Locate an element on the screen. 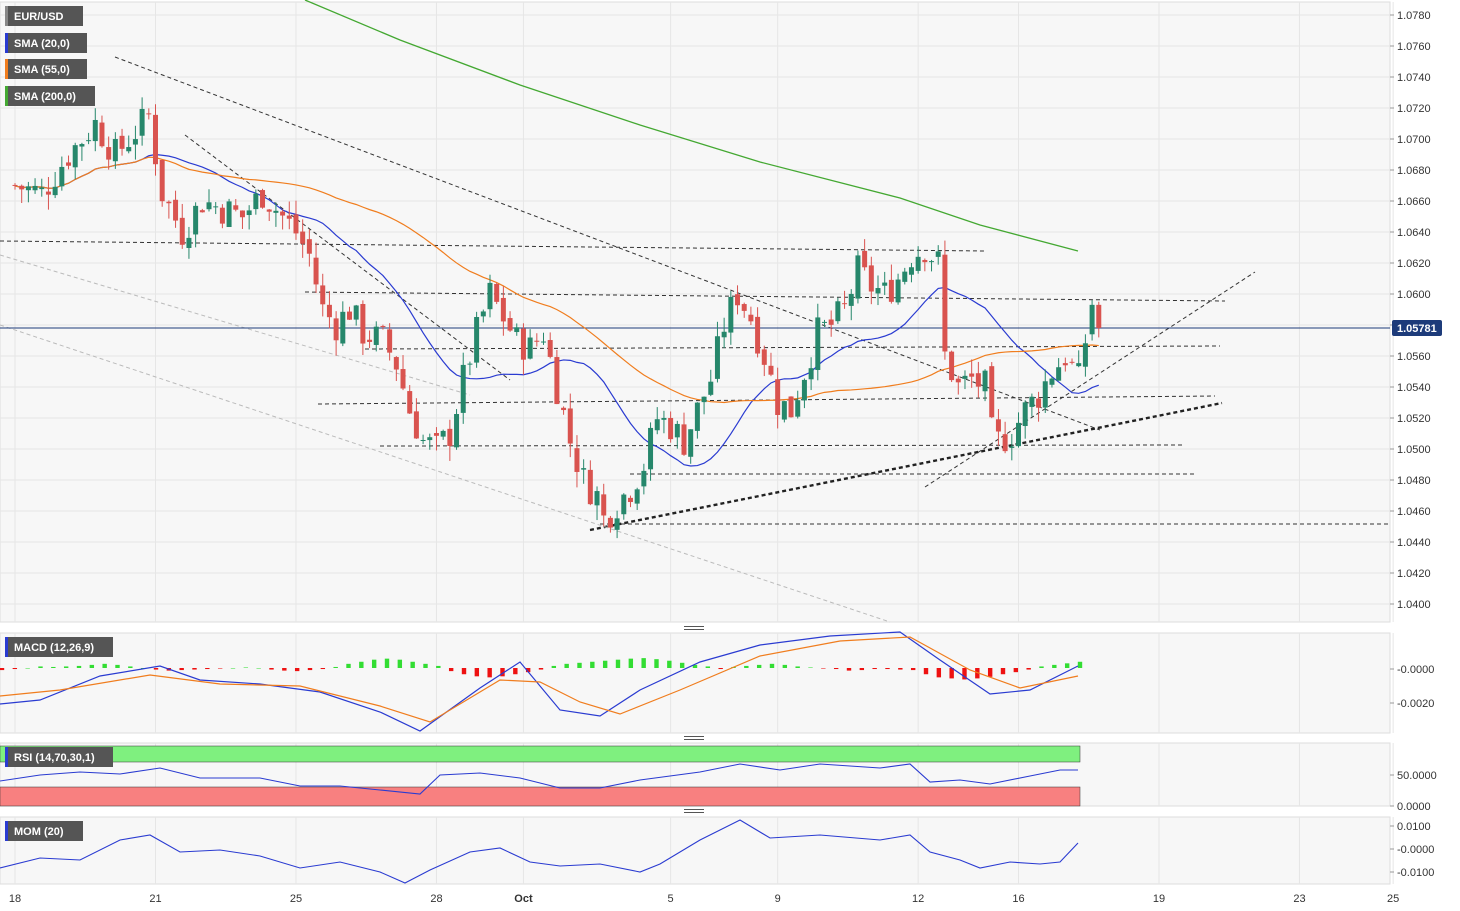 Image resolution: width=1460 pixels, height=911 pixels. y-tick-label: 1.0480 is located at coordinates (1414, 481).